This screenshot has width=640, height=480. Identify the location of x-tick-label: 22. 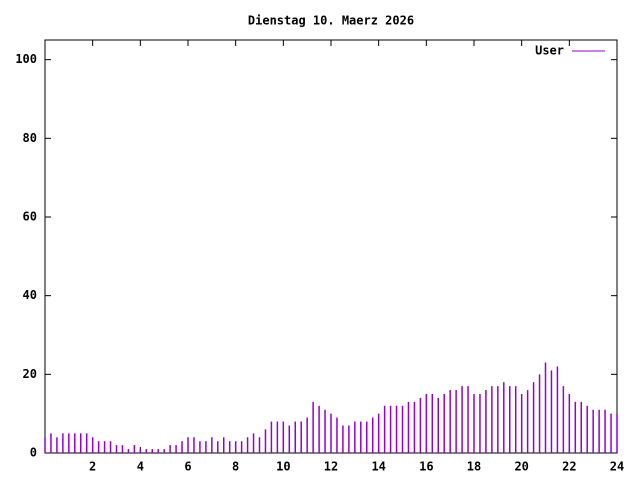
(569, 467).